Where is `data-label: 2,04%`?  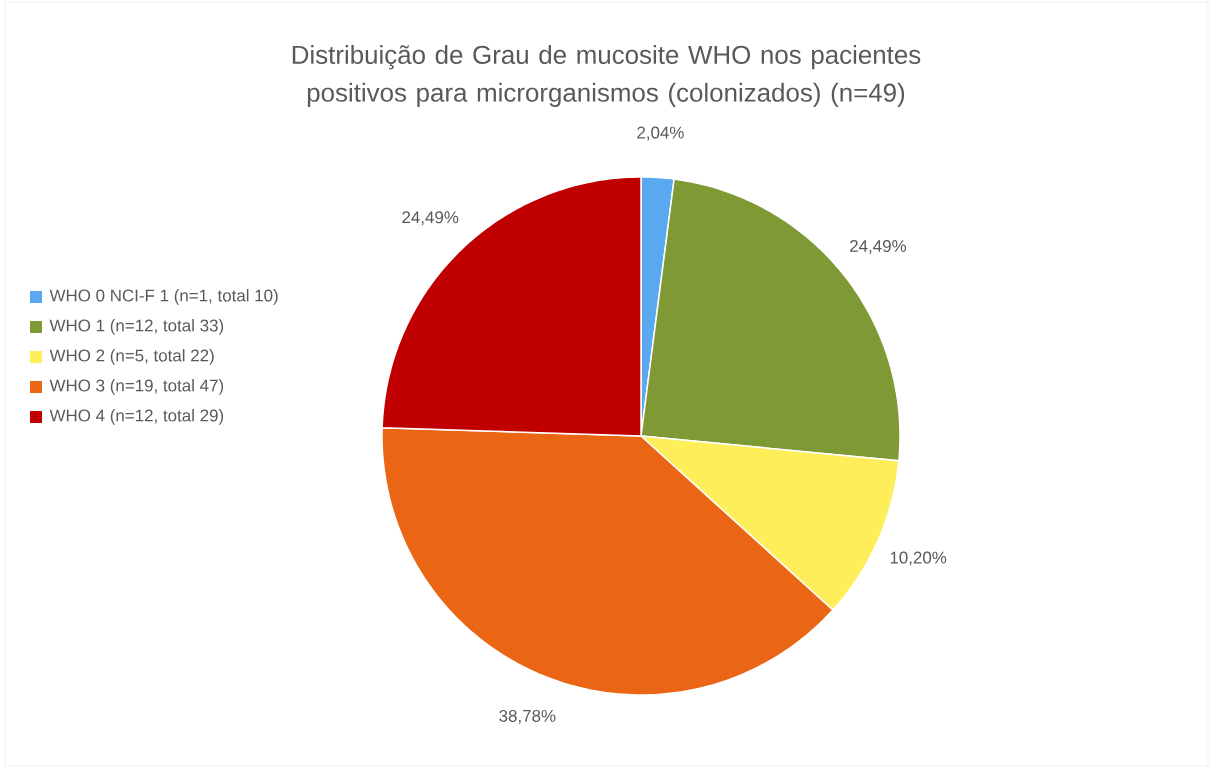
data-label: 2,04% is located at coordinates (660, 133).